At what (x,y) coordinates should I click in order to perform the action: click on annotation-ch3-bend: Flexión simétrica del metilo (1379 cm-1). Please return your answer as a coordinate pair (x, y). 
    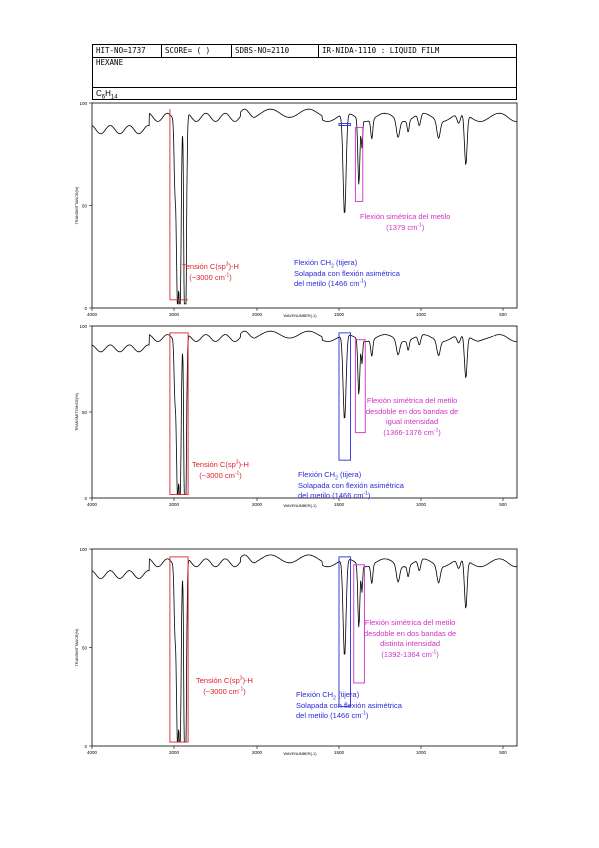
    Looking at the image, I should click on (405, 222).